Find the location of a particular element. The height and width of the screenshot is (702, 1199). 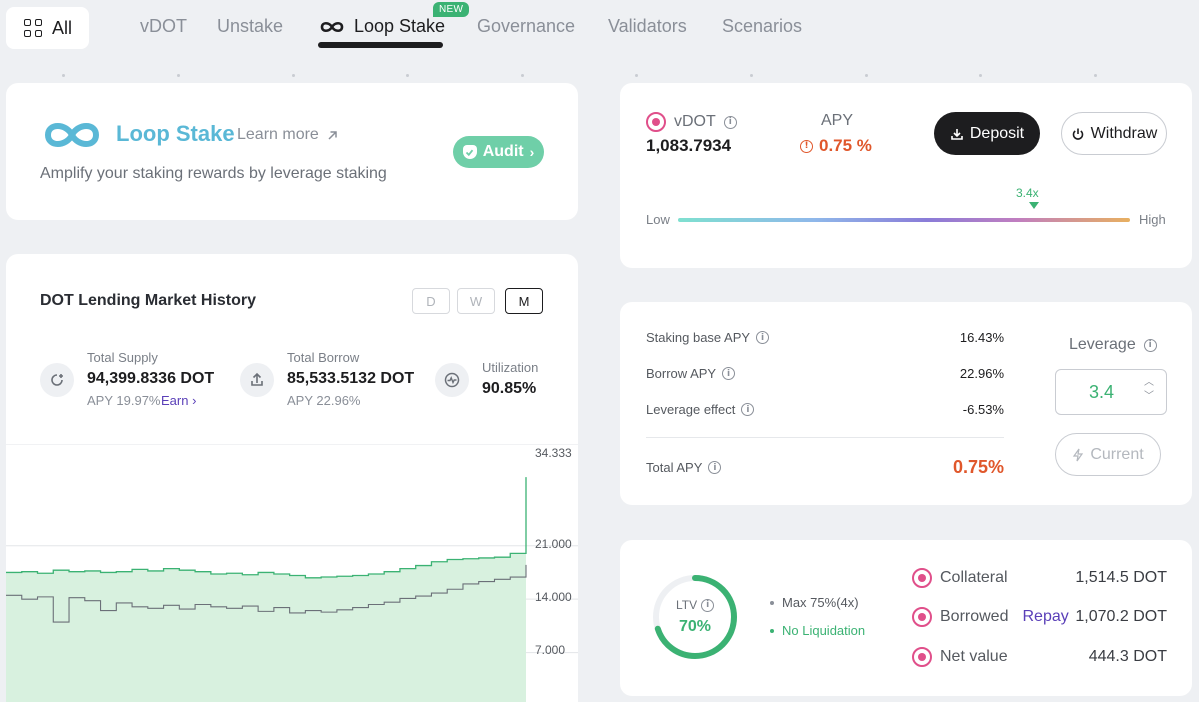

vdot-token-label: vDOT is located at coordinates (695, 121).